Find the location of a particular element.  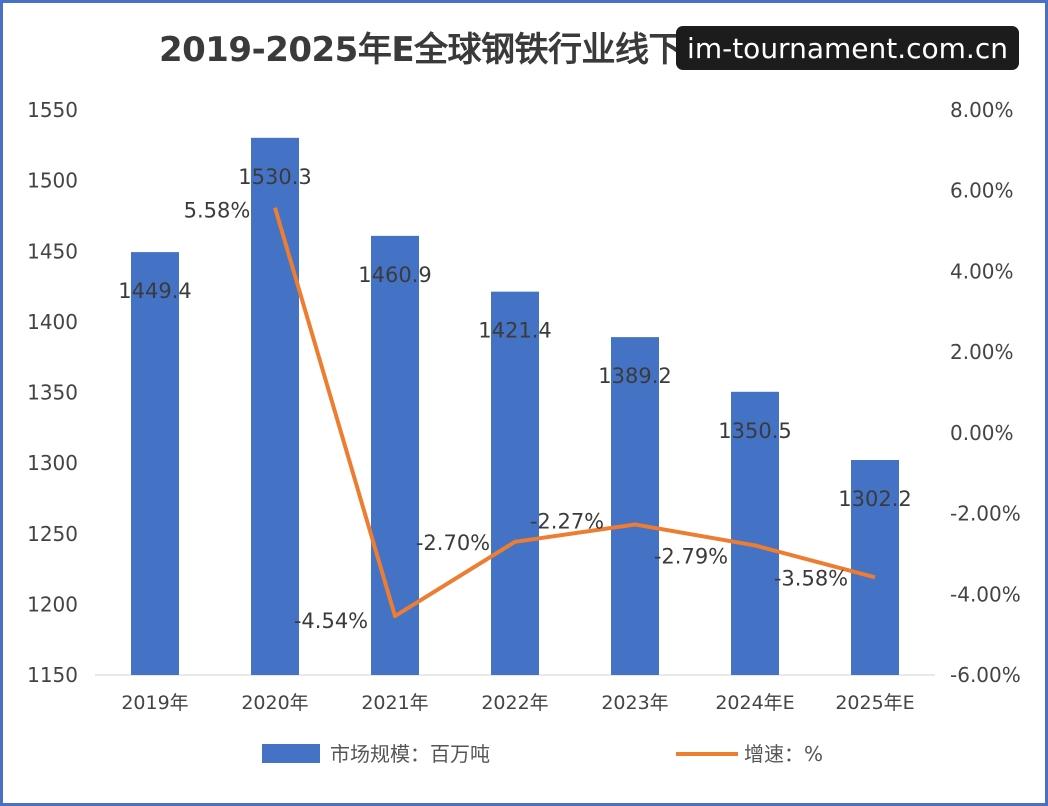

legend: 市场规模：百万吨 增速：% is located at coordinates (542, 754).